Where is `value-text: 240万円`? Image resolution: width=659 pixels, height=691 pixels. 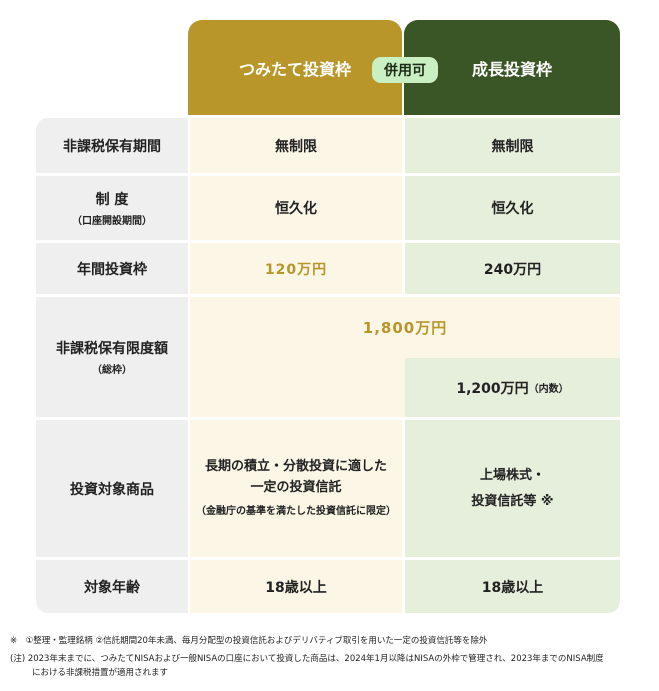 value-text: 240万円 is located at coordinates (512, 269).